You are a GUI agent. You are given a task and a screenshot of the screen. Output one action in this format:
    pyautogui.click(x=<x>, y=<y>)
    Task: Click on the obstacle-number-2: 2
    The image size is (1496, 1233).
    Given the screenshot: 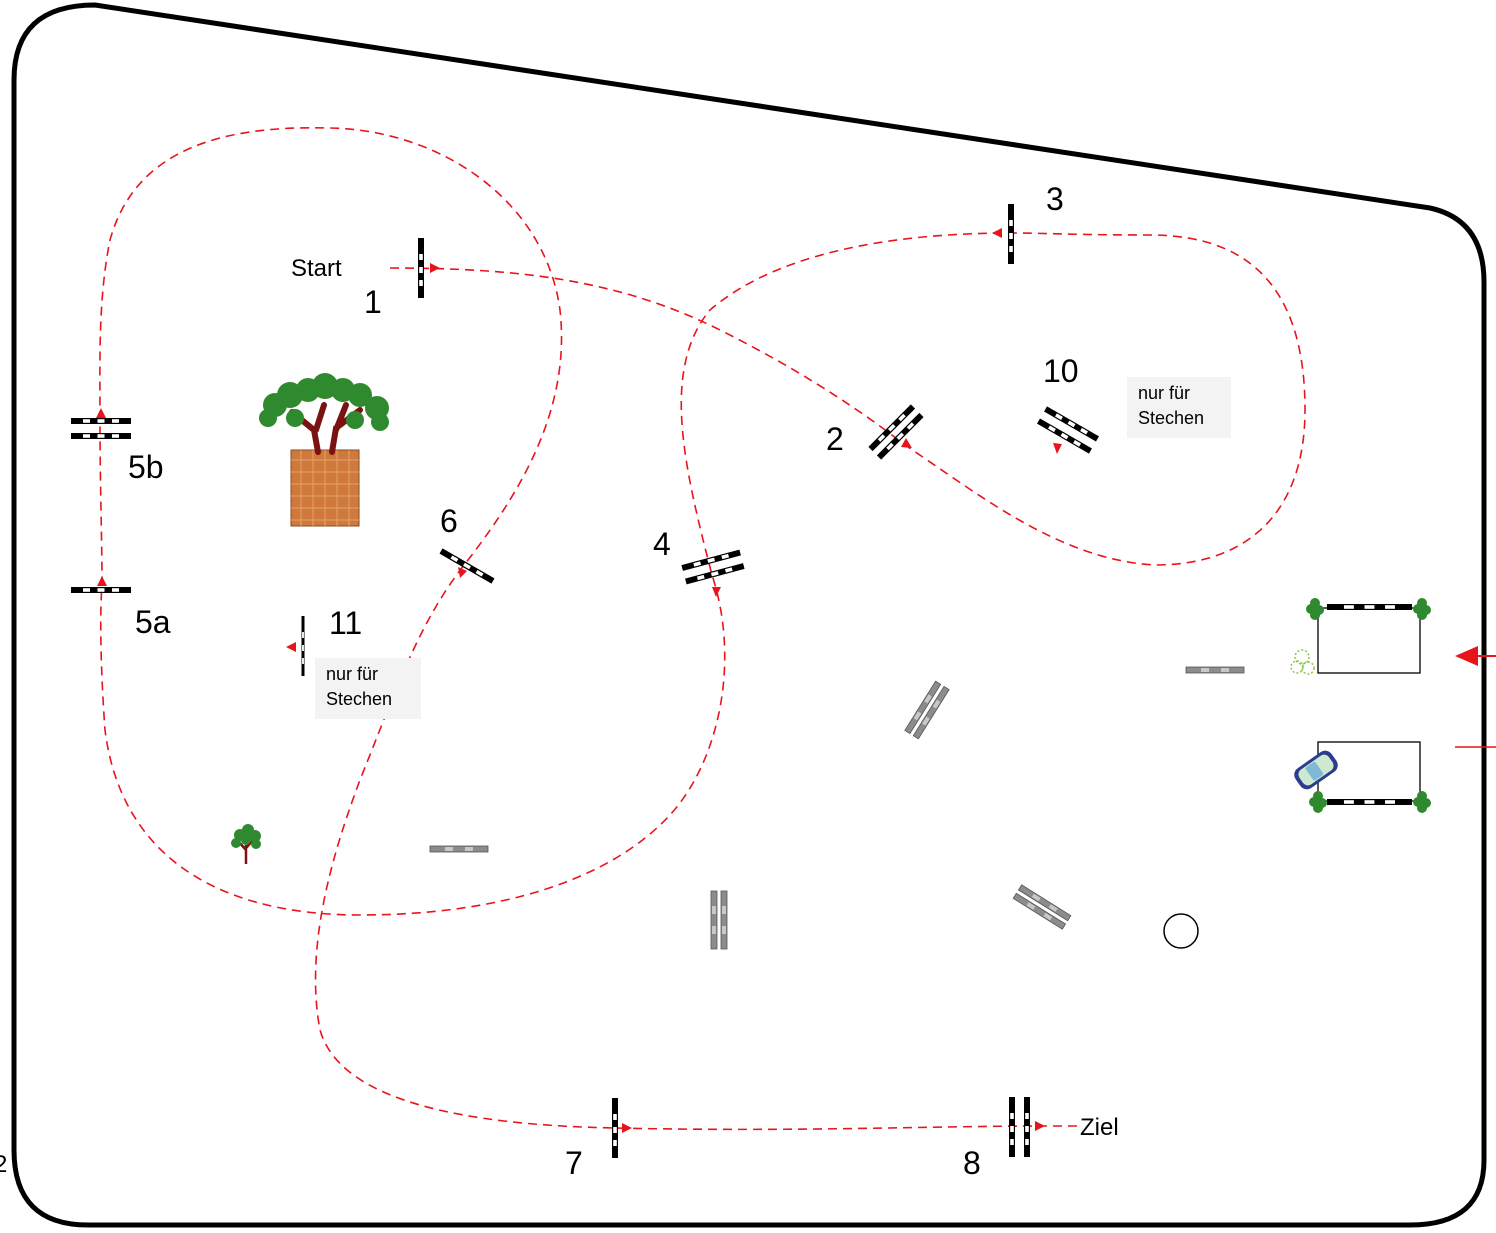 What is the action you would take?
    pyautogui.click(x=835, y=439)
    